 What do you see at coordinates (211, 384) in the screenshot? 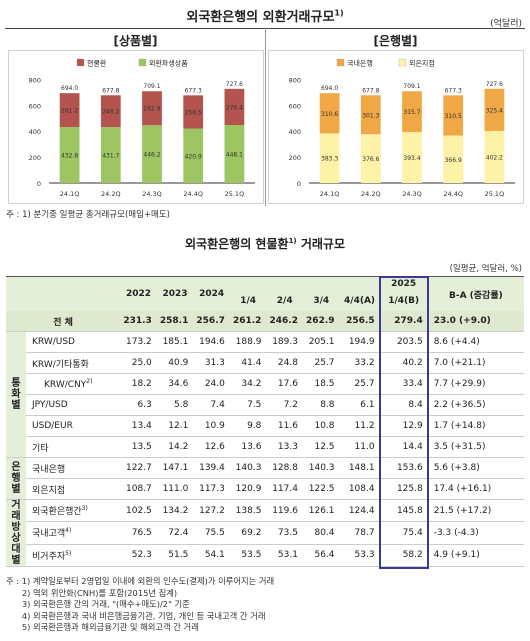
I see `cell: 24.0` at bounding box center [211, 384].